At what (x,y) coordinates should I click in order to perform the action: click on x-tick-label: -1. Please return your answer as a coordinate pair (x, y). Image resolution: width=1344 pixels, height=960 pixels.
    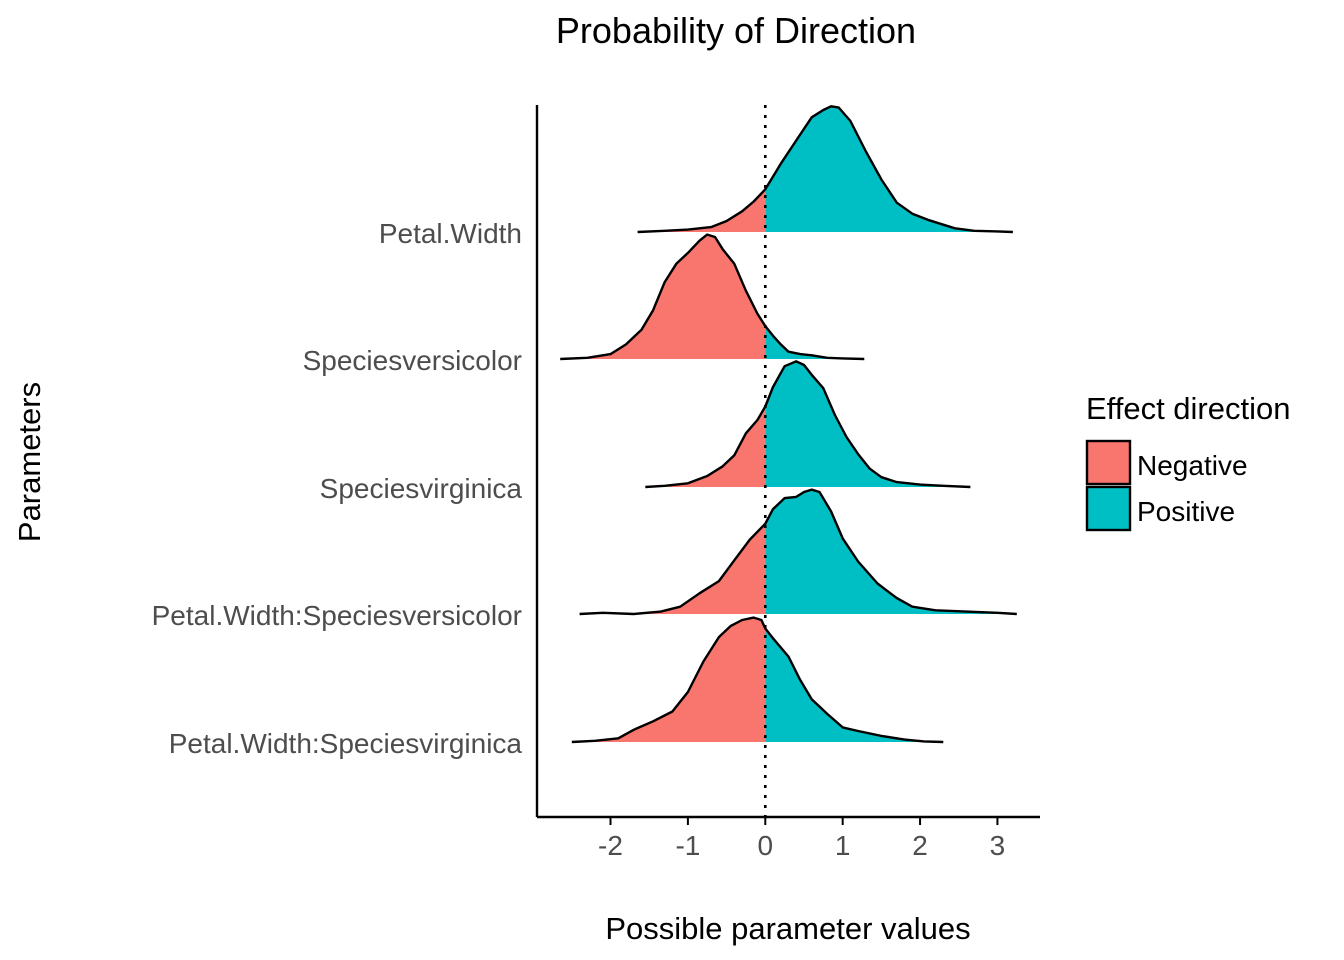
    Looking at the image, I should click on (687, 845).